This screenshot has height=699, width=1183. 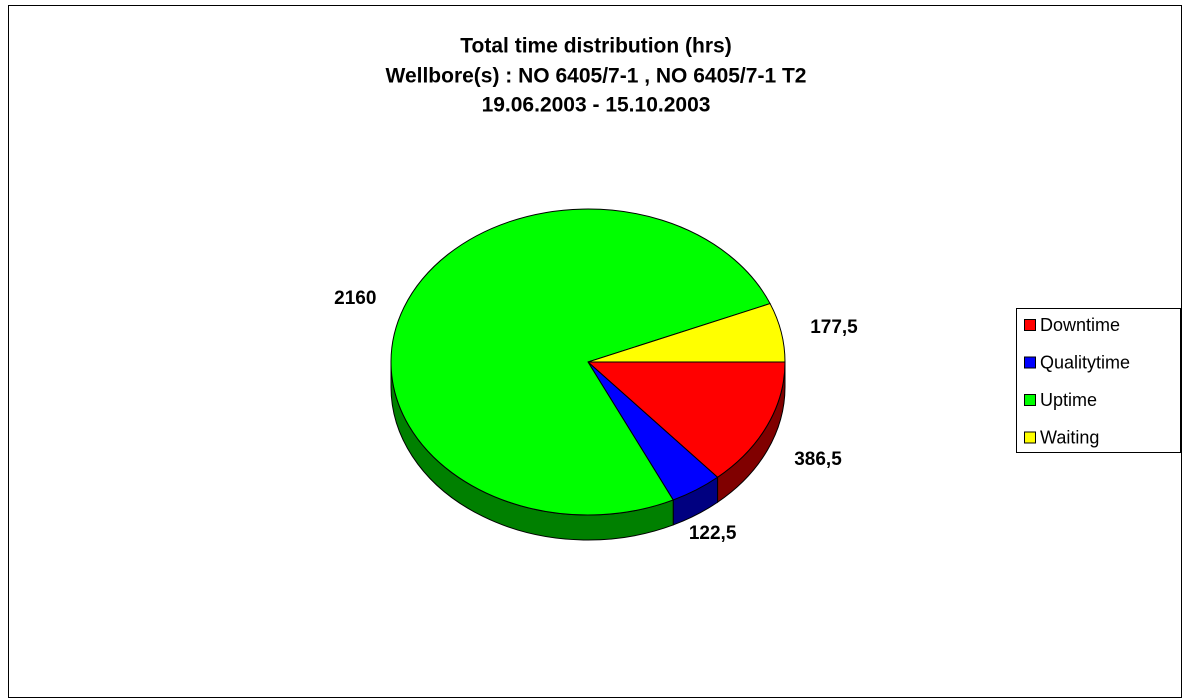 What do you see at coordinates (713, 533) in the screenshot?
I see `value-label: 122,5` at bounding box center [713, 533].